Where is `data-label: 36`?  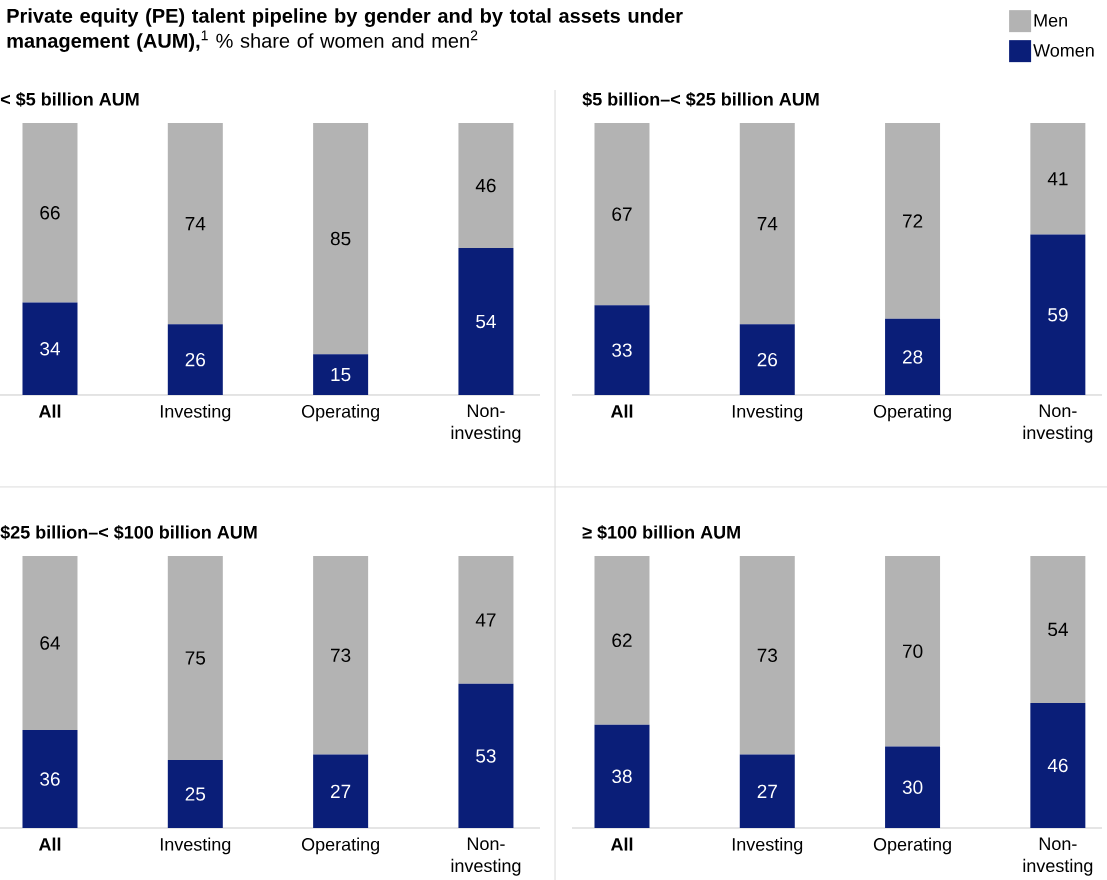
data-label: 36 is located at coordinates (50, 779).